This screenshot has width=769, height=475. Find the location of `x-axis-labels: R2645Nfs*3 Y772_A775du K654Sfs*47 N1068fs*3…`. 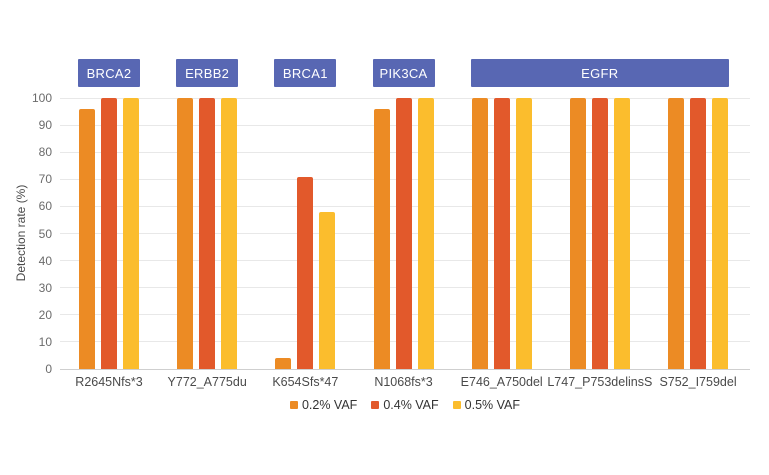

x-axis-labels: R2645Nfs*3 Y772_A775du K654Sfs*47 N1068fs*3… is located at coordinates (405, 383).